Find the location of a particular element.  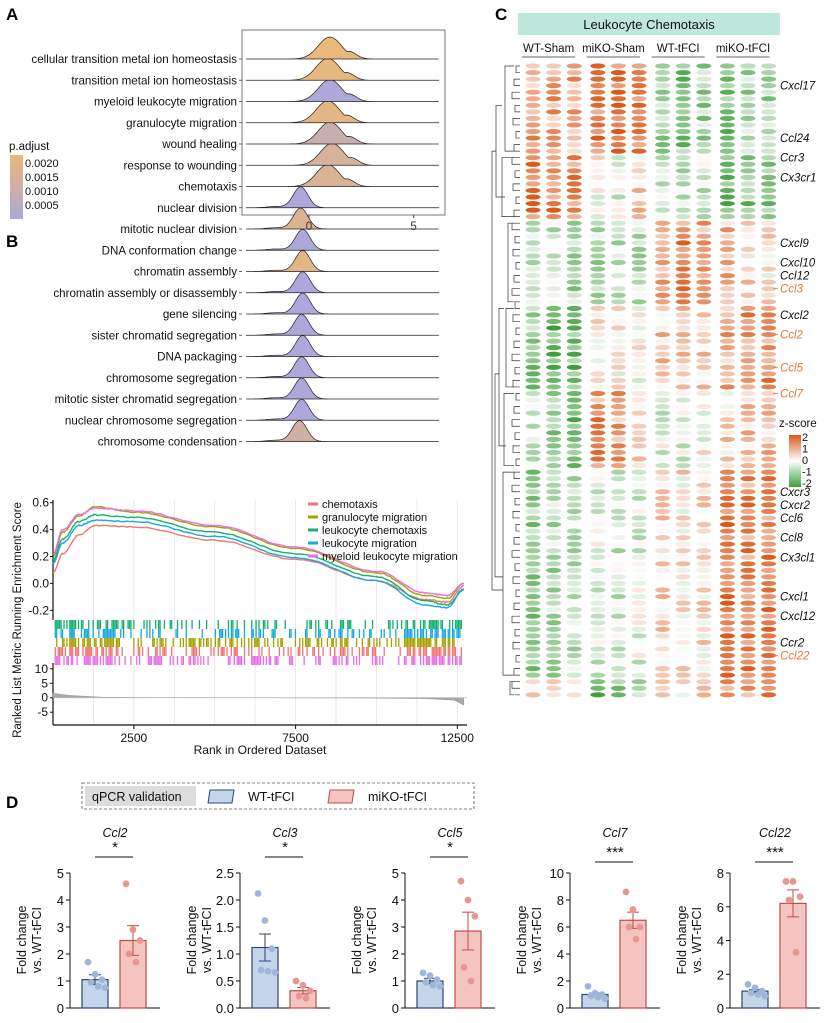

significance-label: * is located at coordinates (285, 847).